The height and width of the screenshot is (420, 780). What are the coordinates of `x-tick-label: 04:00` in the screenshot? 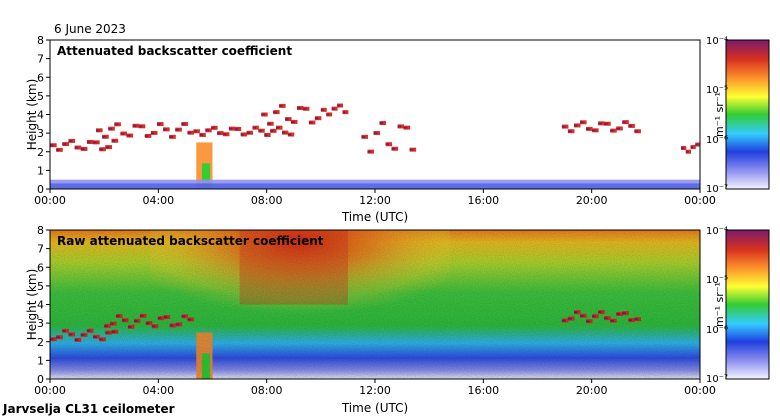 It's located at (158, 200).